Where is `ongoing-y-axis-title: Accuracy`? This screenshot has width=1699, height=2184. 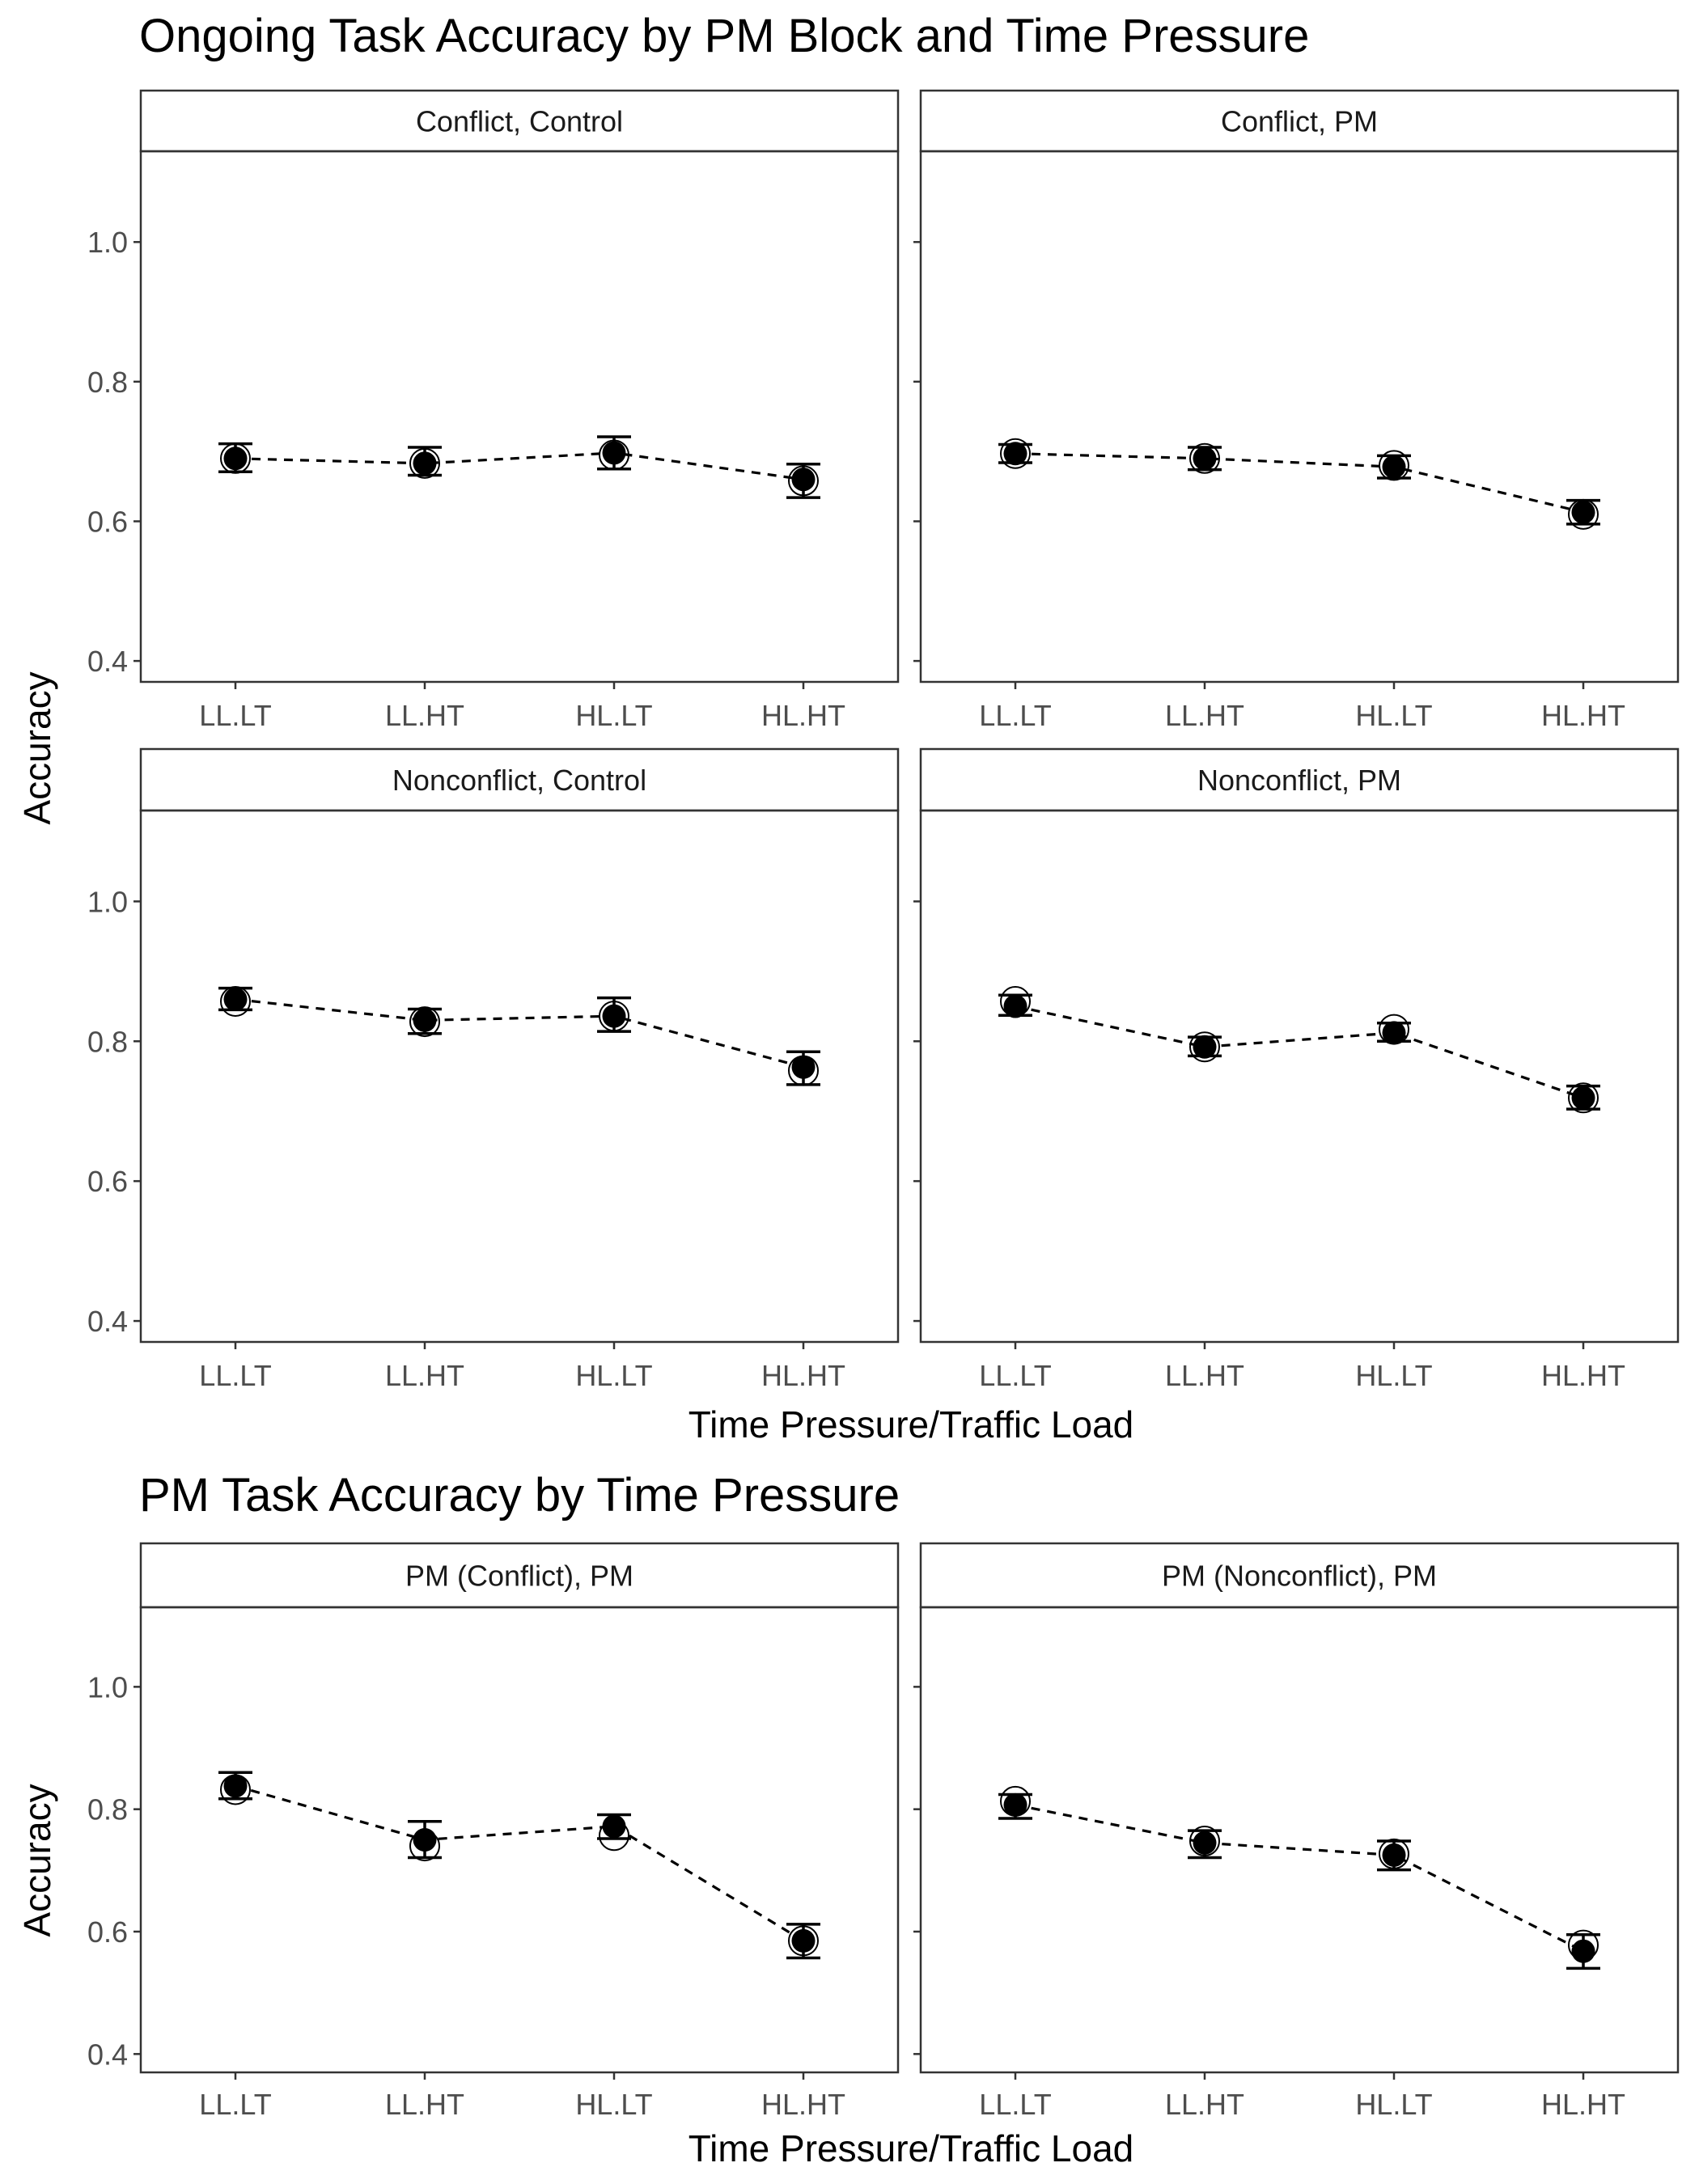 ongoing-y-axis-title: Accuracy is located at coordinates (37, 747).